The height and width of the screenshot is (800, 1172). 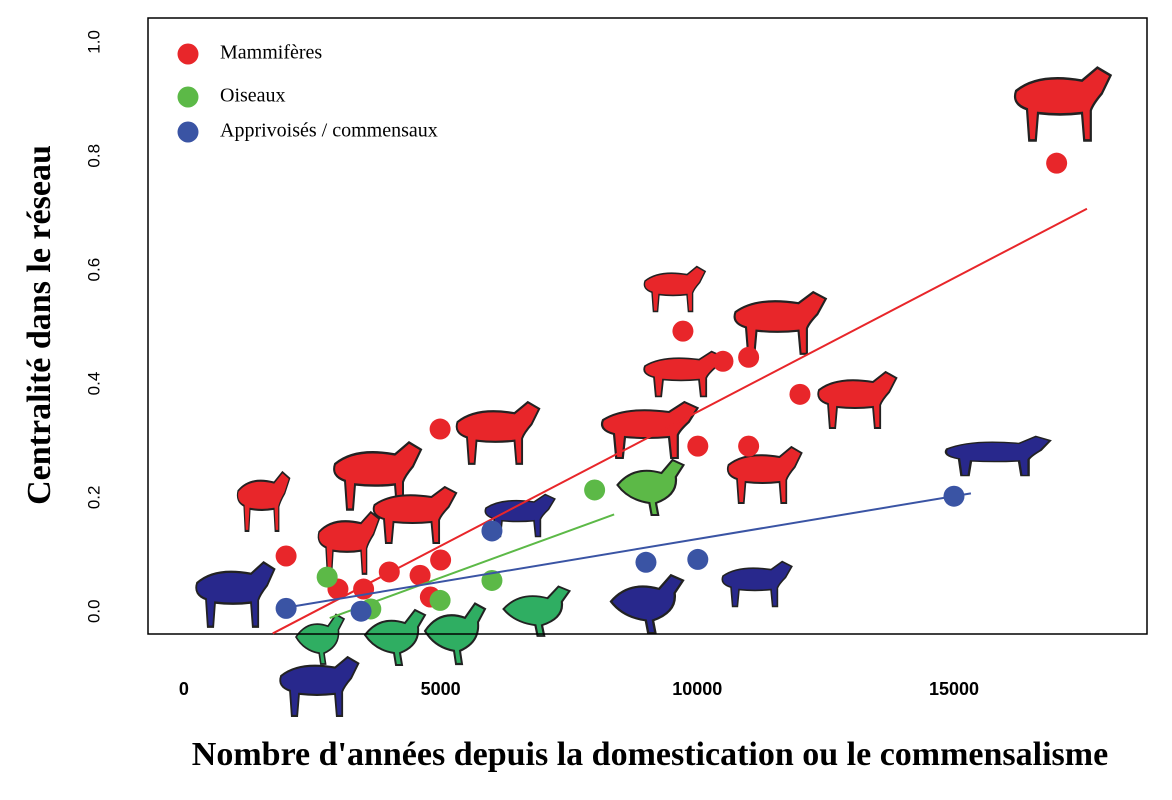 I want to click on legend-label: Oiseaux, so click(x=253, y=96).